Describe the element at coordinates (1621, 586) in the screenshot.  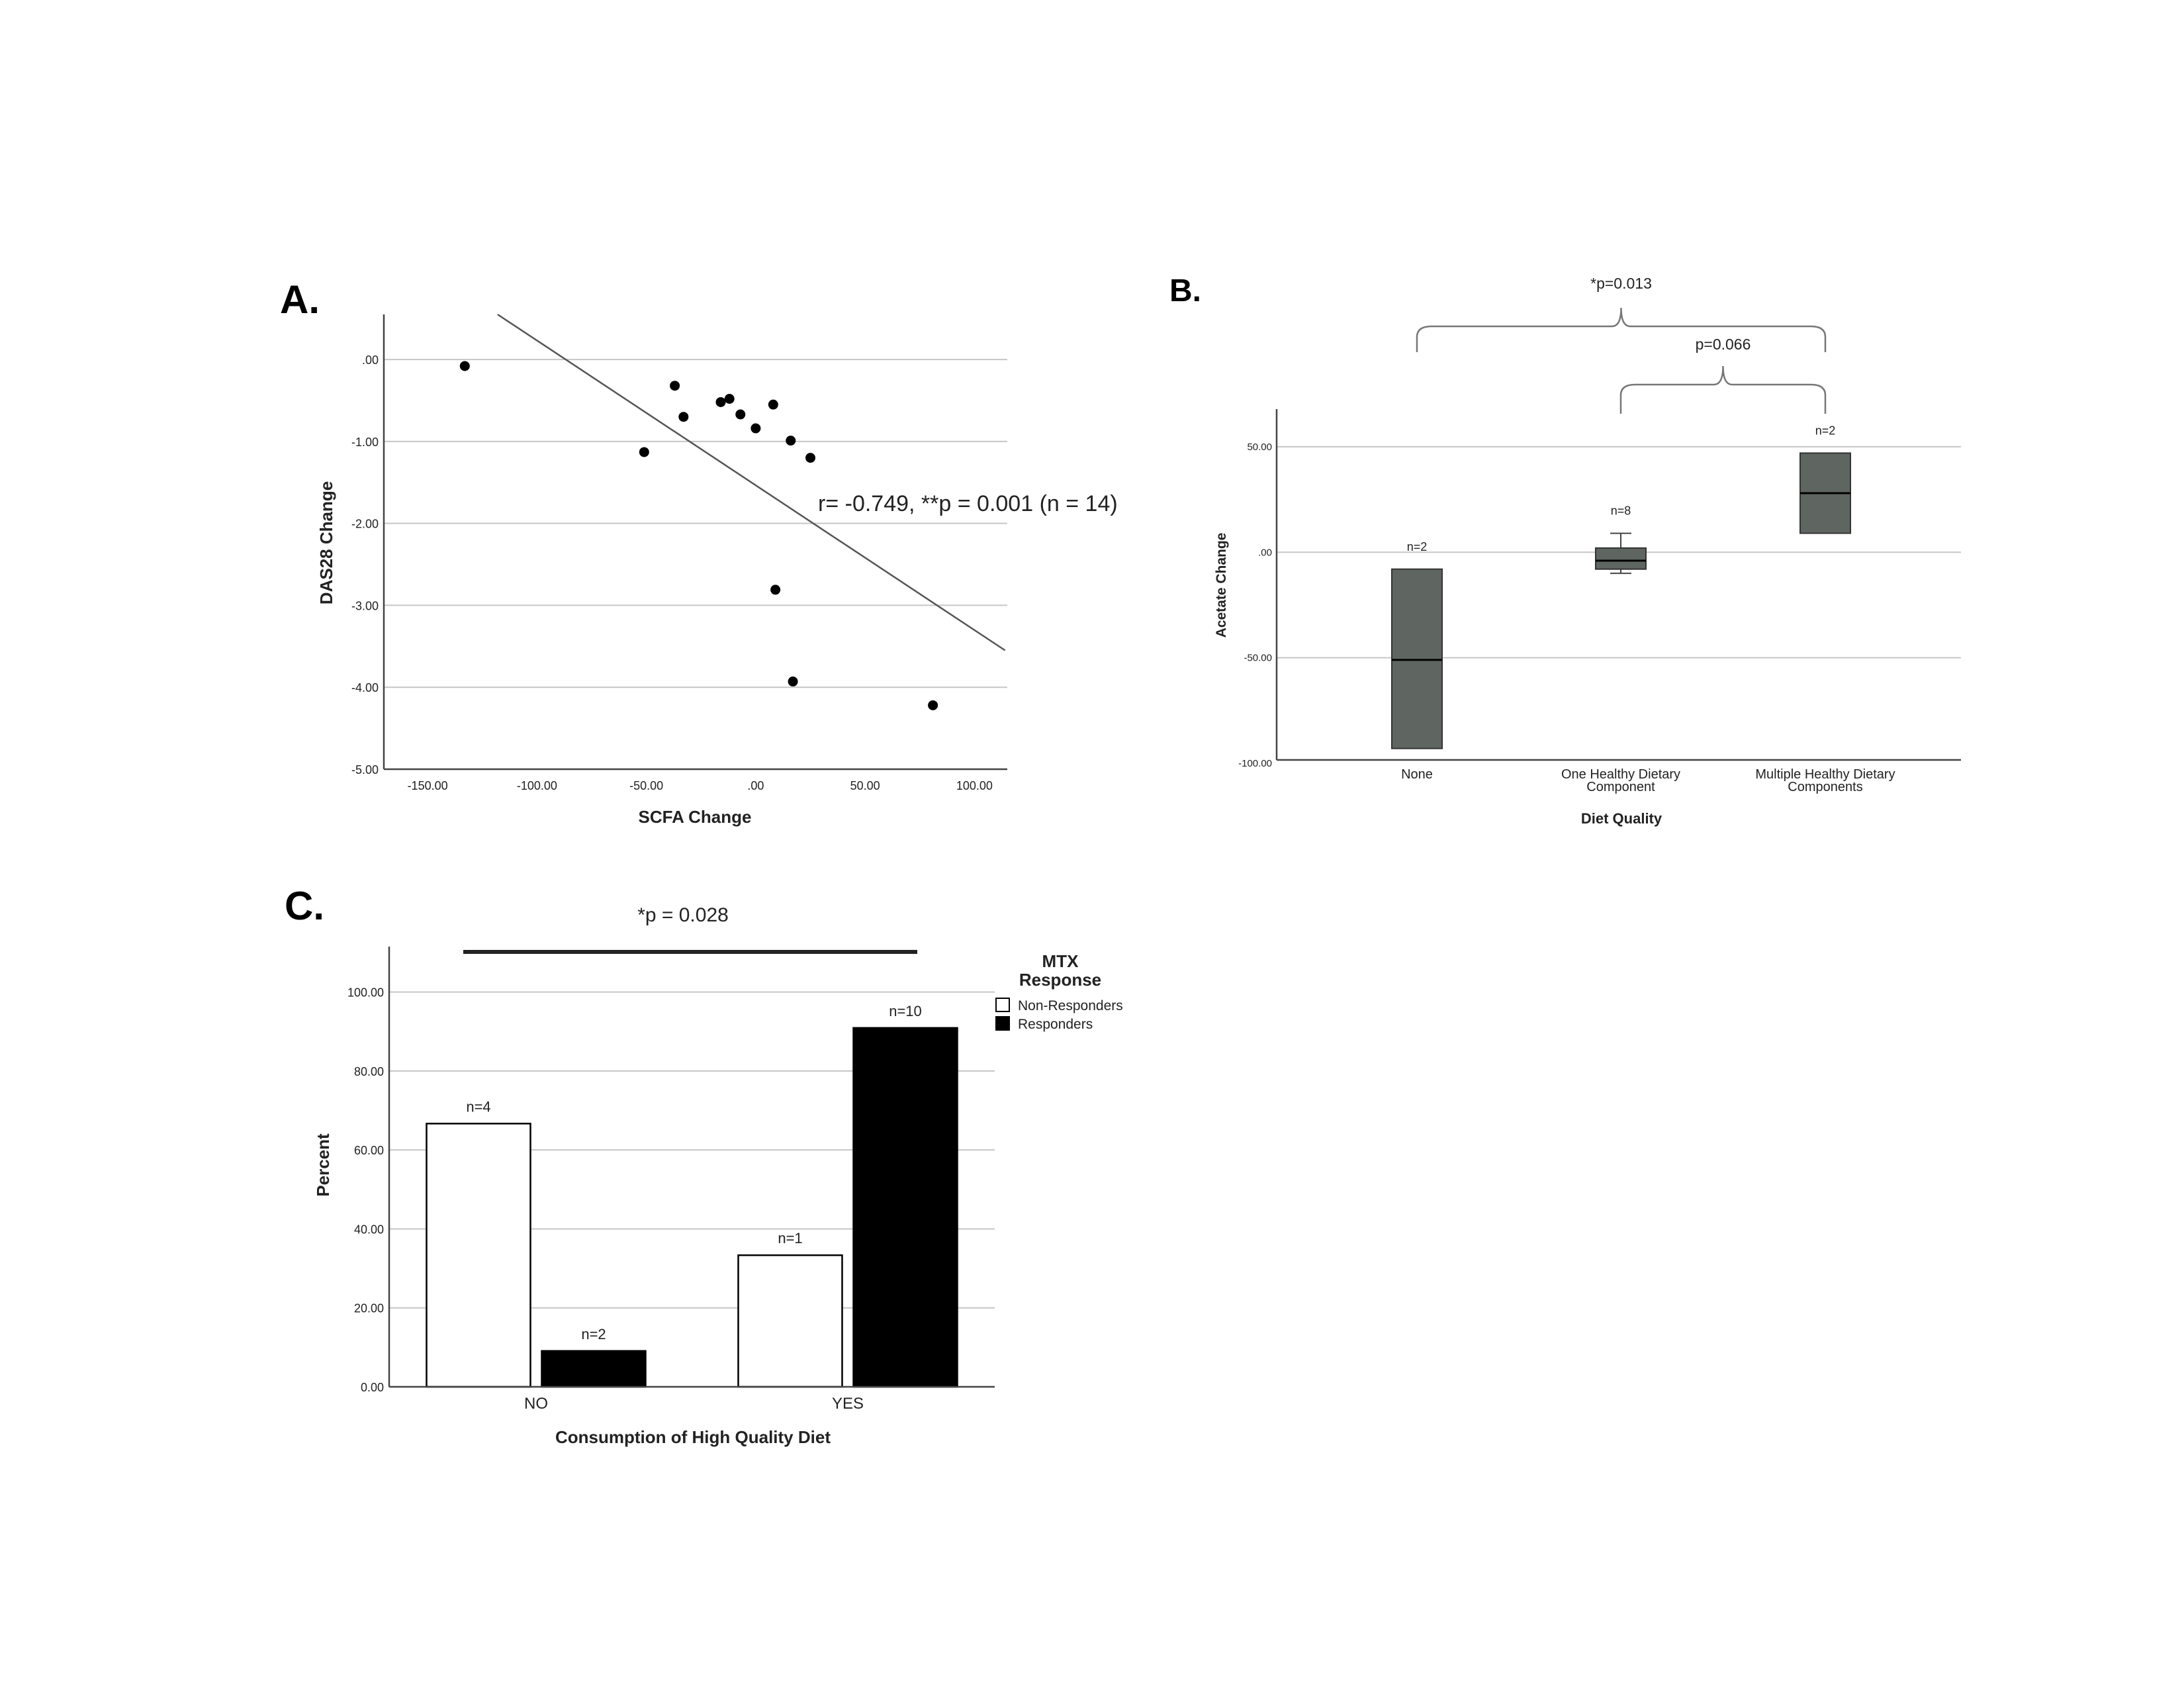
I see `panel-b-boxes: n=2 n=8 n=2` at that location.